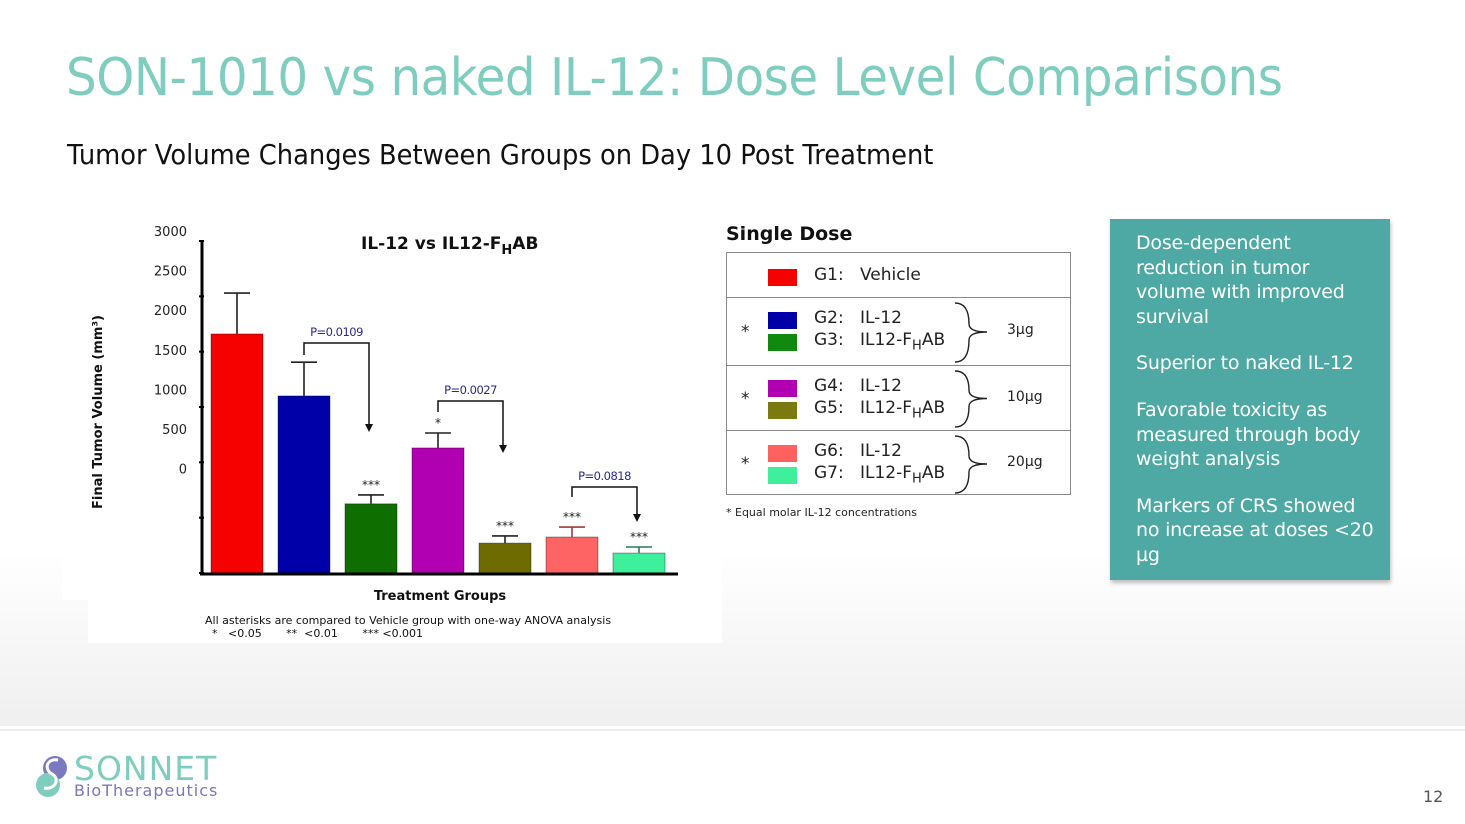 This screenshot has width=1465, height=824. What do you see at coordinates (829, 275) in the screenshot?
I see `group-id: G1:` at bounding box center [829, 275].